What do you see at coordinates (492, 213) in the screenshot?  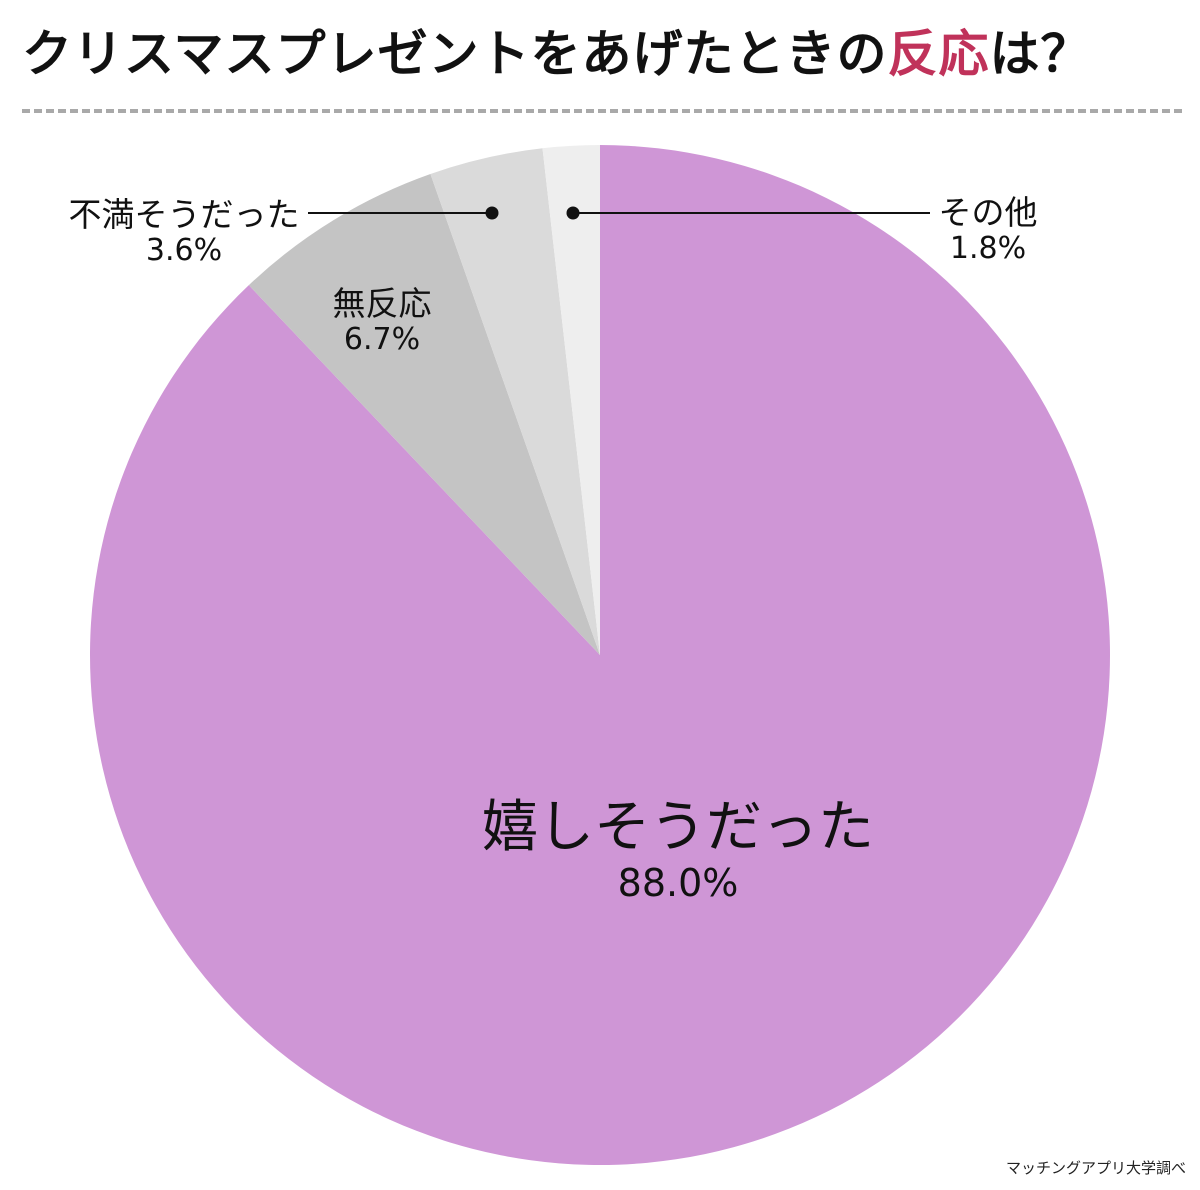 I see `callout-dot-dissatisfied` at bounding box center [492, 213].